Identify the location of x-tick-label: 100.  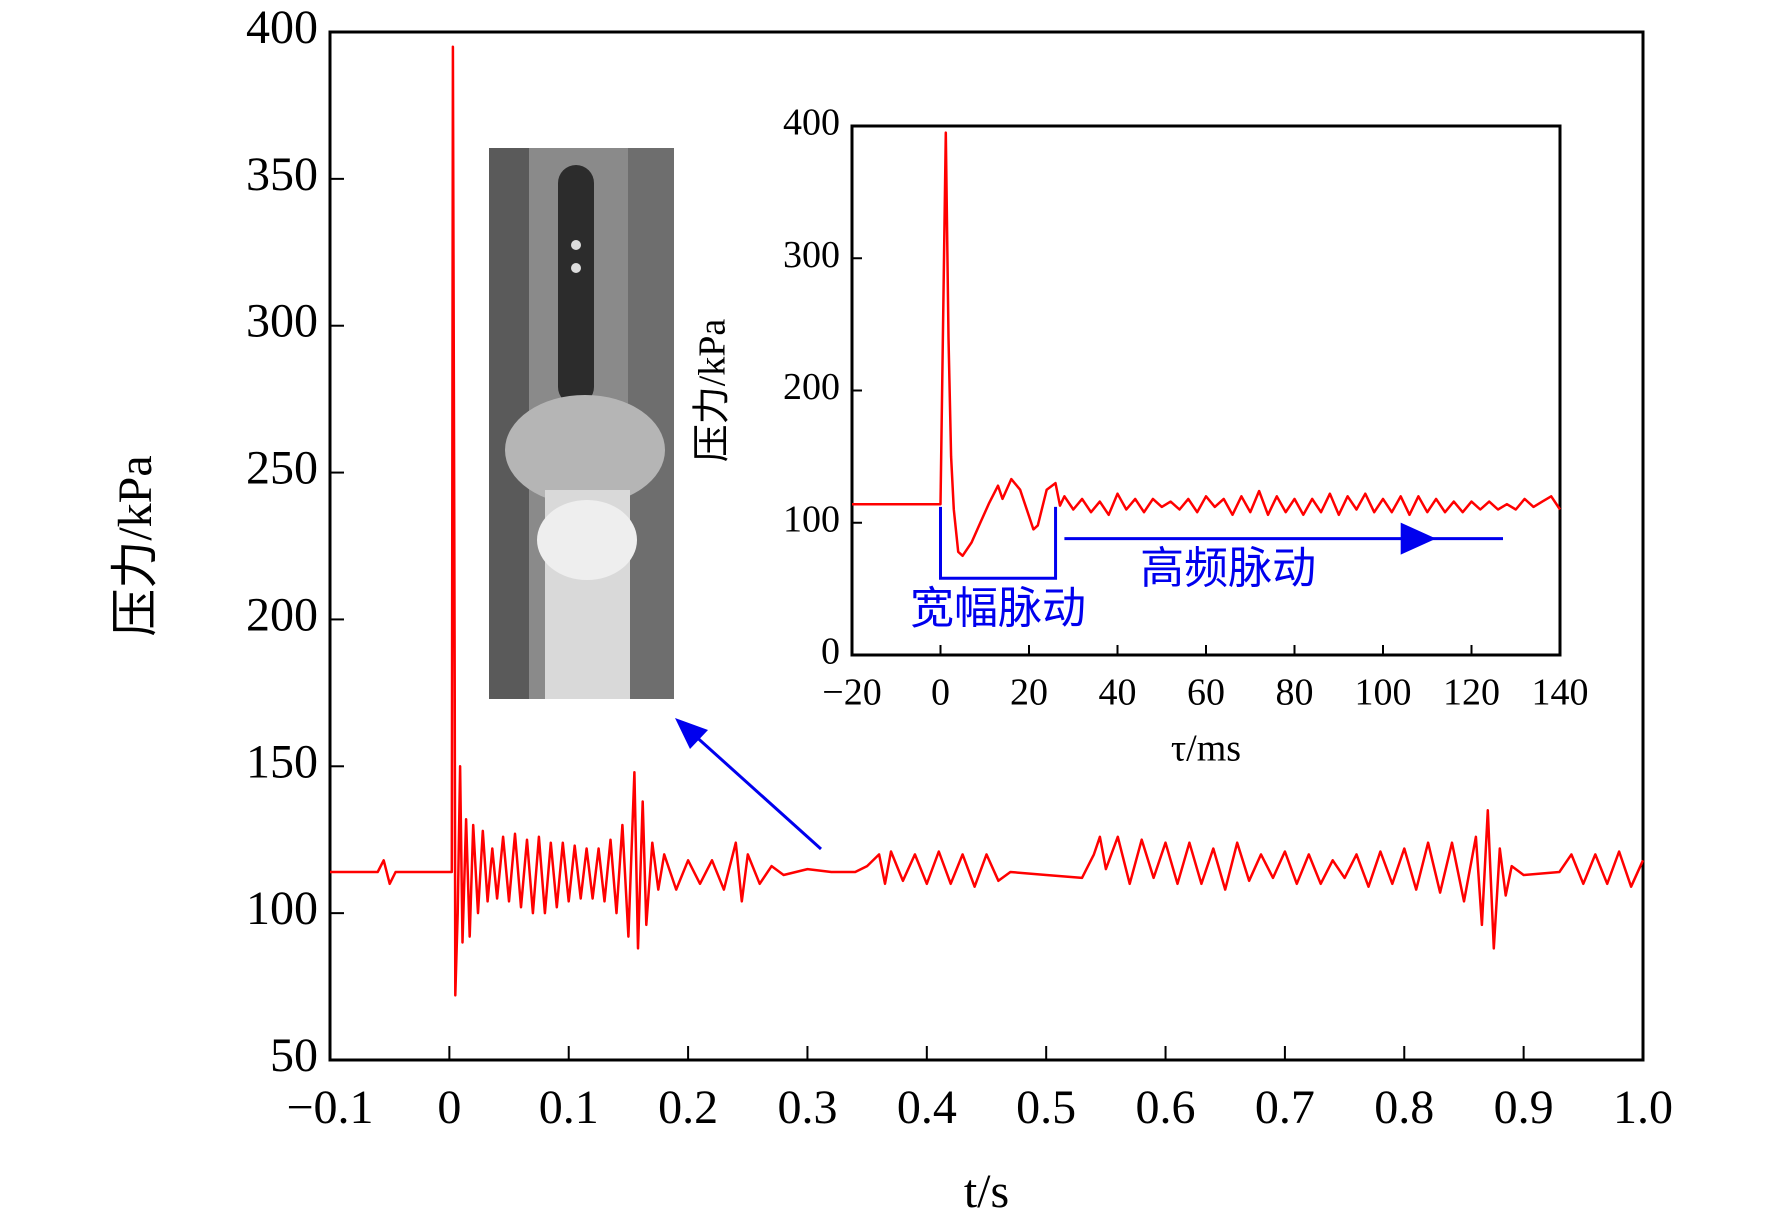
(1383, 693).